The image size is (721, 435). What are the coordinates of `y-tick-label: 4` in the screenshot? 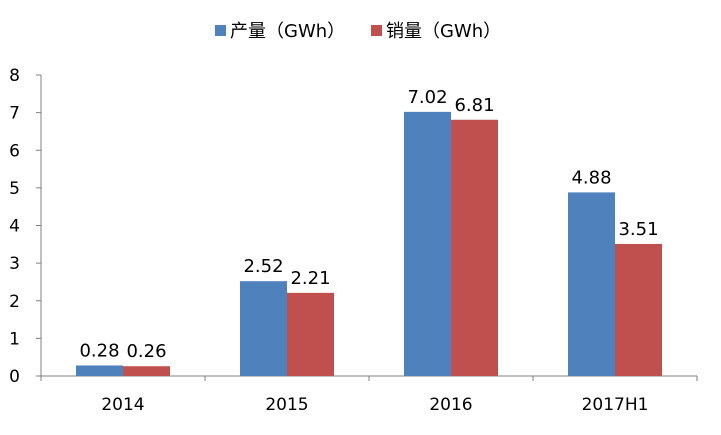 It's located at (14, 227).